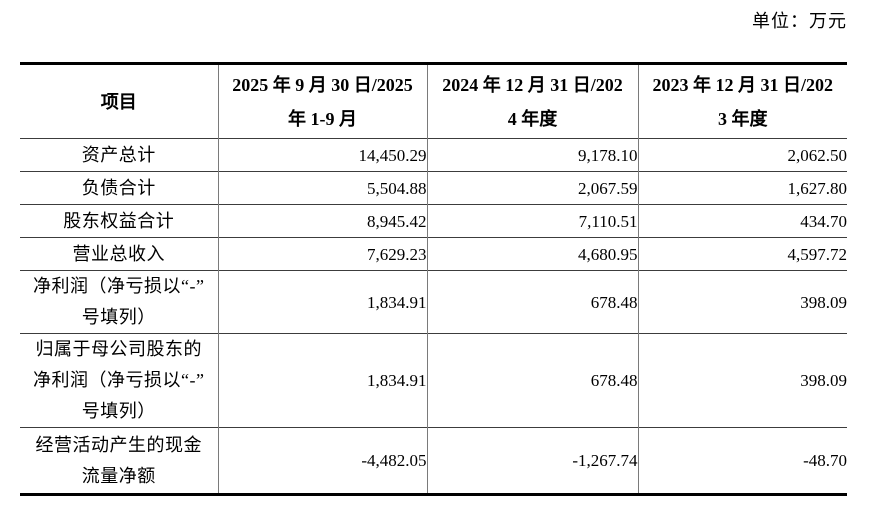  I want to click on cell-value: 2,067.59, so click(532, 188).